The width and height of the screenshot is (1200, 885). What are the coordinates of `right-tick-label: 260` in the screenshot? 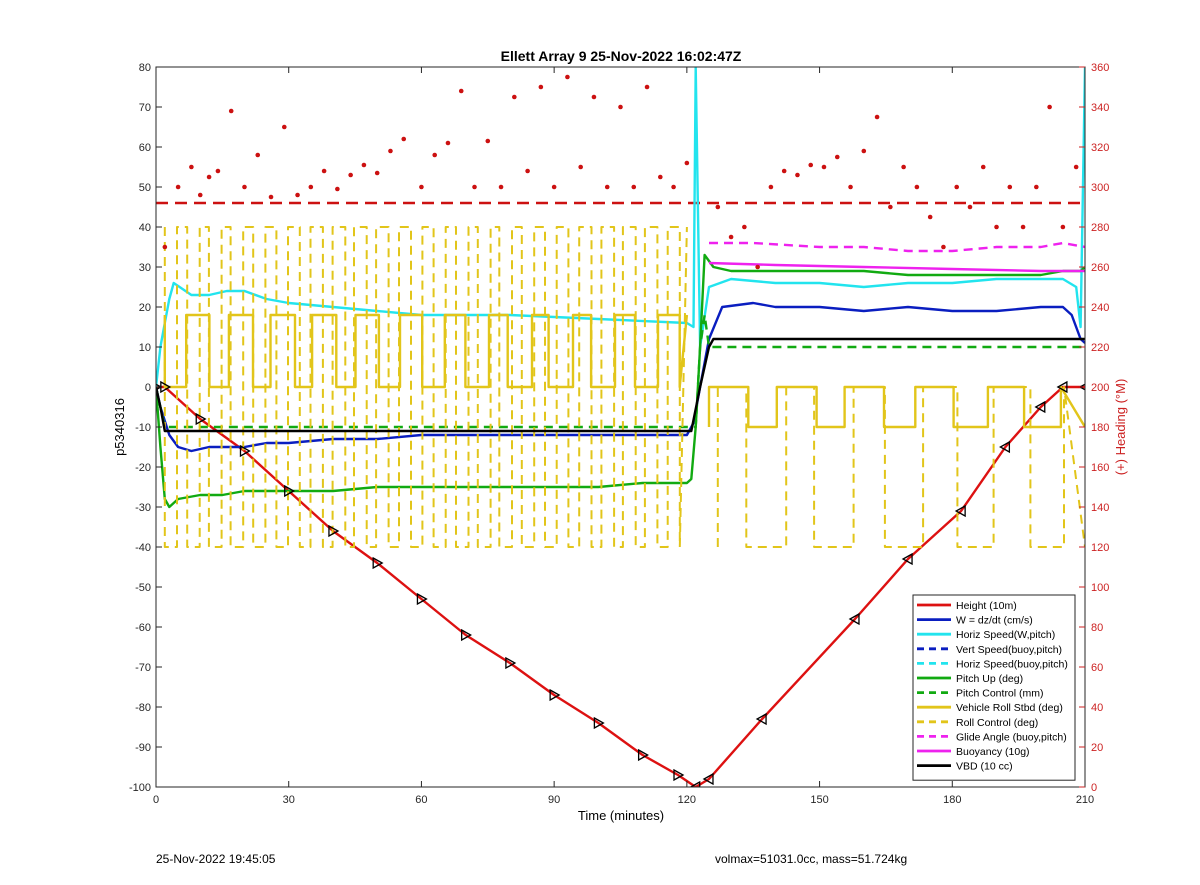 It's located at (1100, 268).